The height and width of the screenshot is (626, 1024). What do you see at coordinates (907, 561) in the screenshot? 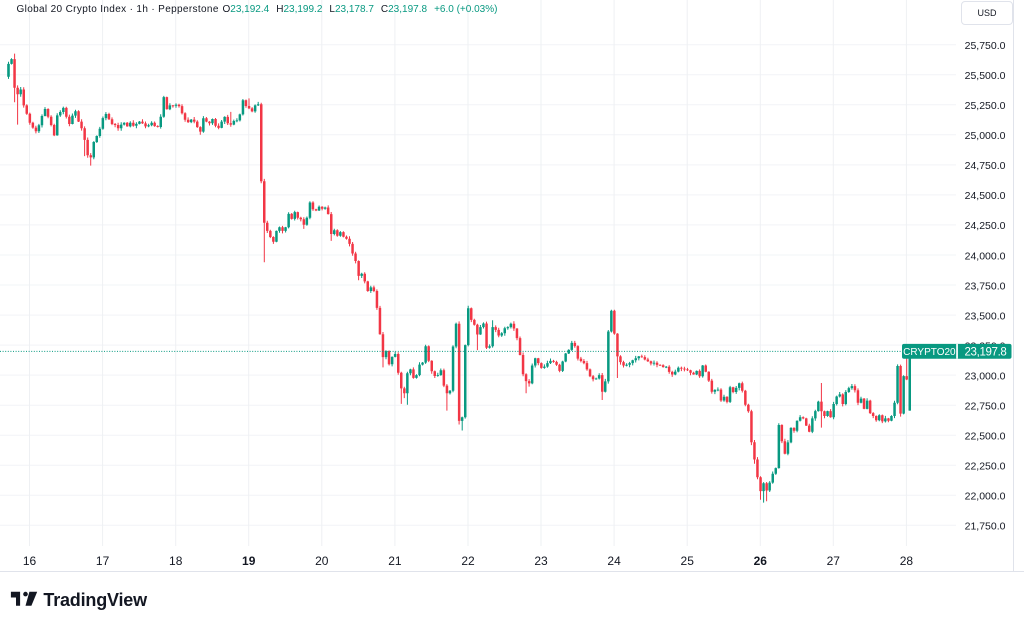
I see `svg-text: 28` at bounding box center [907, 561].